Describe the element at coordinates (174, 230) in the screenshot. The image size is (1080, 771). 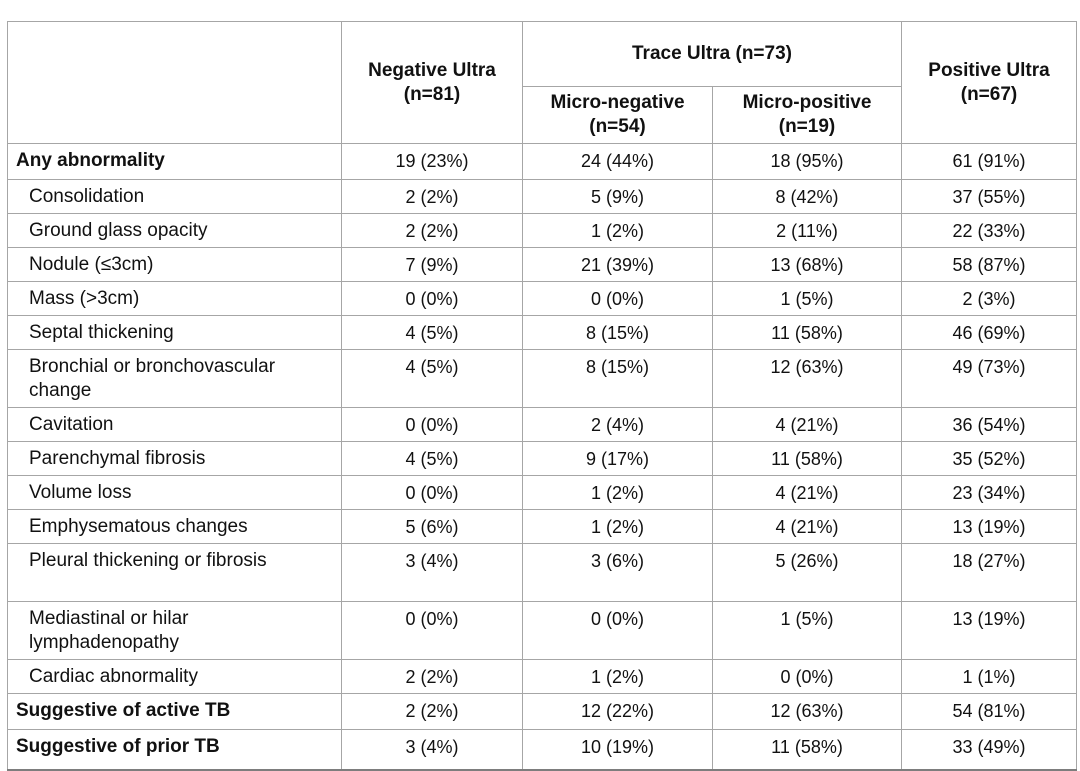
I see `row-label: Ground glass opacity` at that location.